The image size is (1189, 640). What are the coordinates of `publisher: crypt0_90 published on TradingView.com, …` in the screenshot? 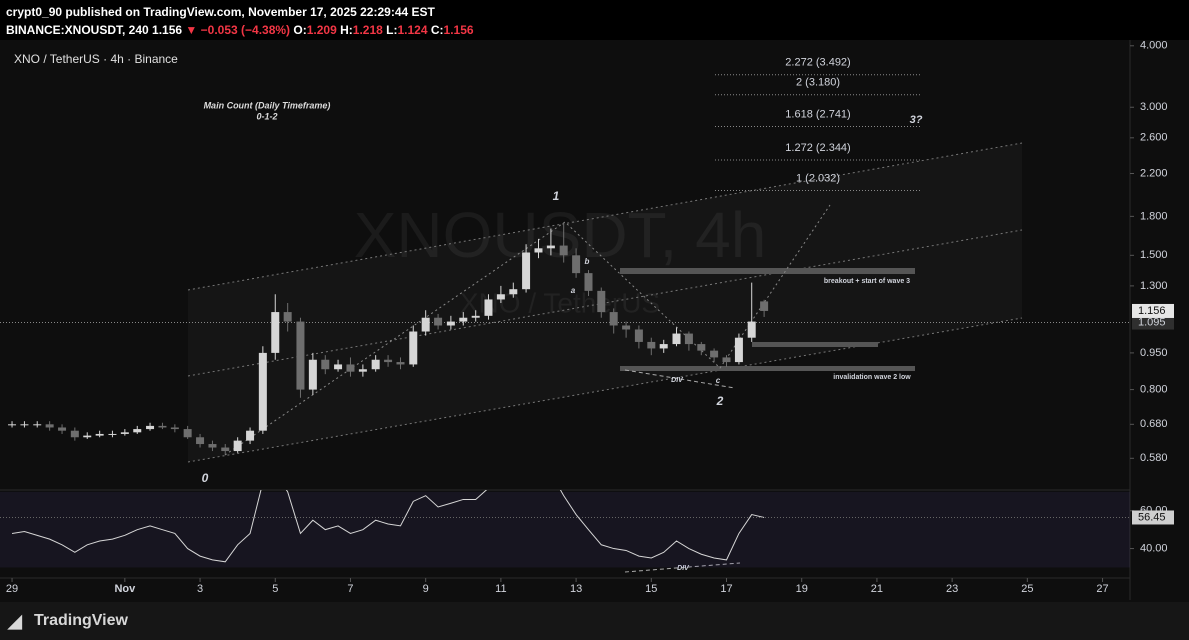 It's located at (220, 12).